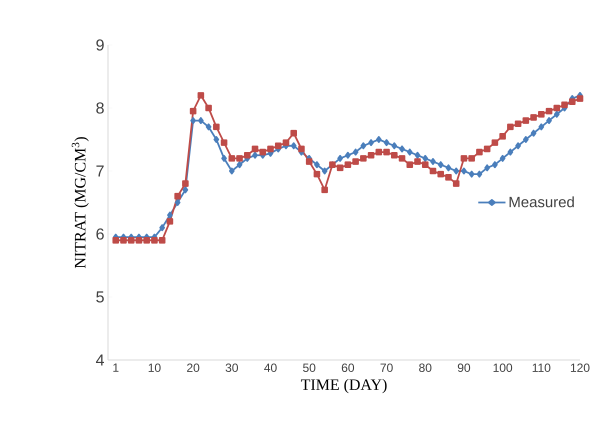 Image resolution: width=602 pixels, height=427 pixels. What do you see at coordinates (270, 368) in the screenshot?
I see `x-tick-label: 40` at bounding box center [270, 368].